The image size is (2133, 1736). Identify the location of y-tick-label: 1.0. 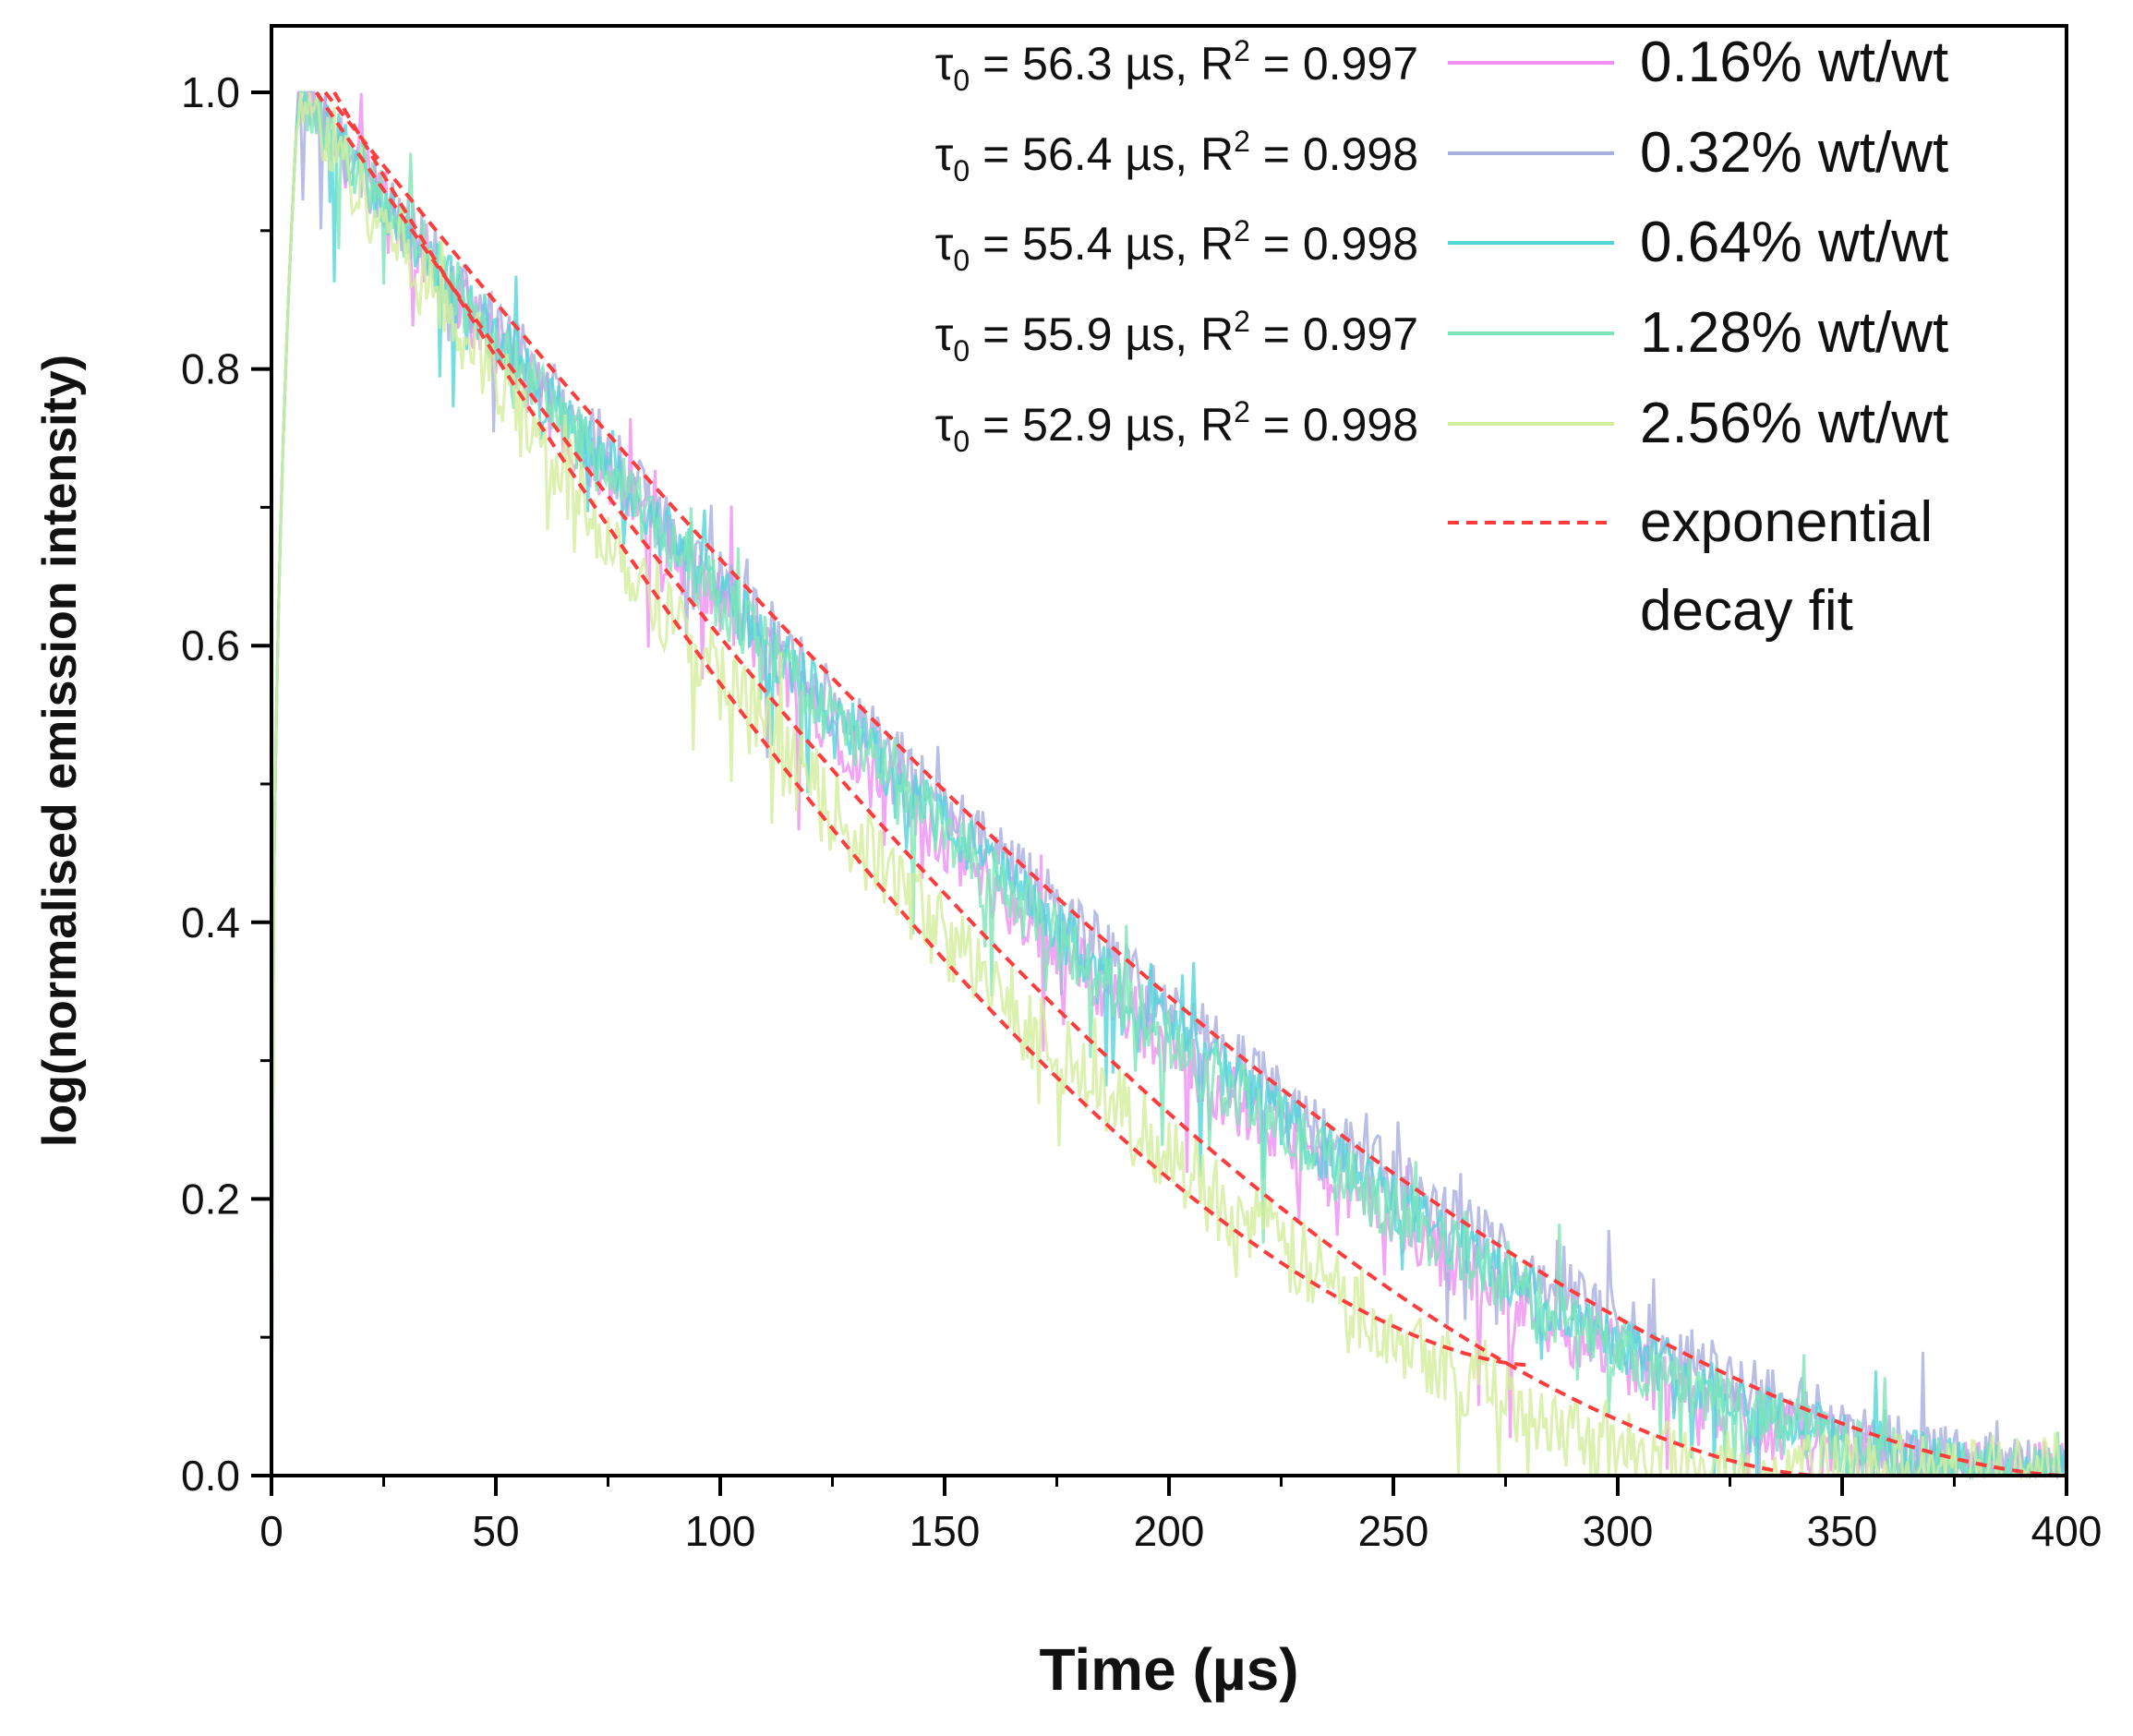
(211, 92).